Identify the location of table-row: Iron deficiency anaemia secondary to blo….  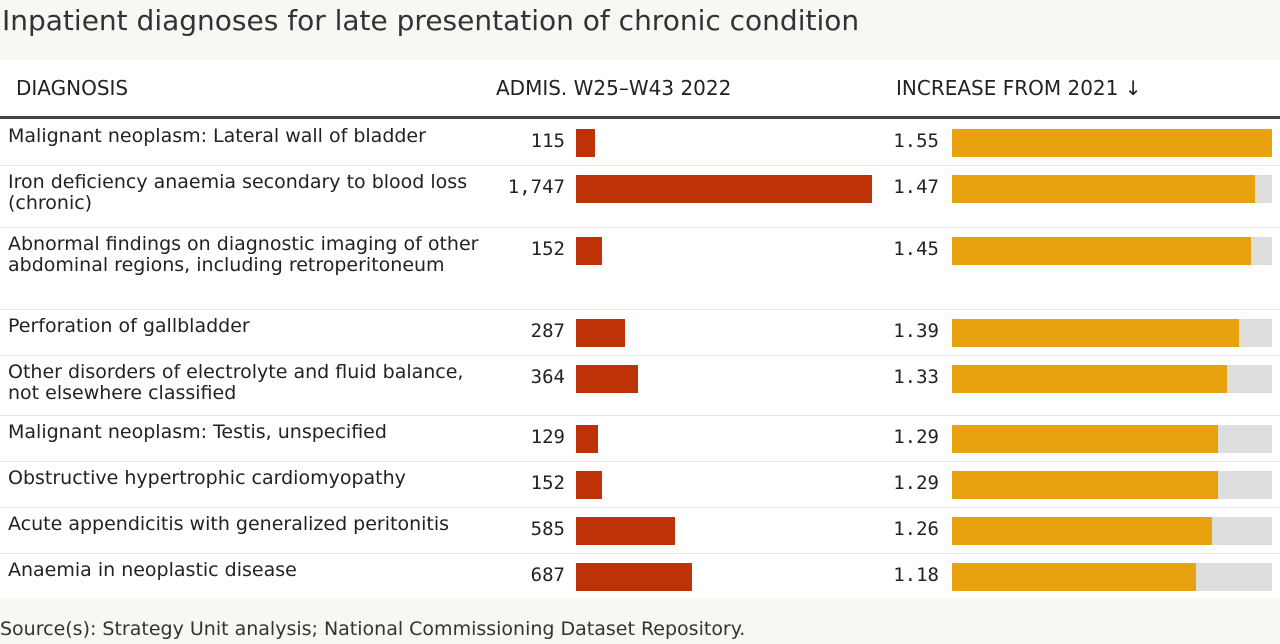
(640, 197).